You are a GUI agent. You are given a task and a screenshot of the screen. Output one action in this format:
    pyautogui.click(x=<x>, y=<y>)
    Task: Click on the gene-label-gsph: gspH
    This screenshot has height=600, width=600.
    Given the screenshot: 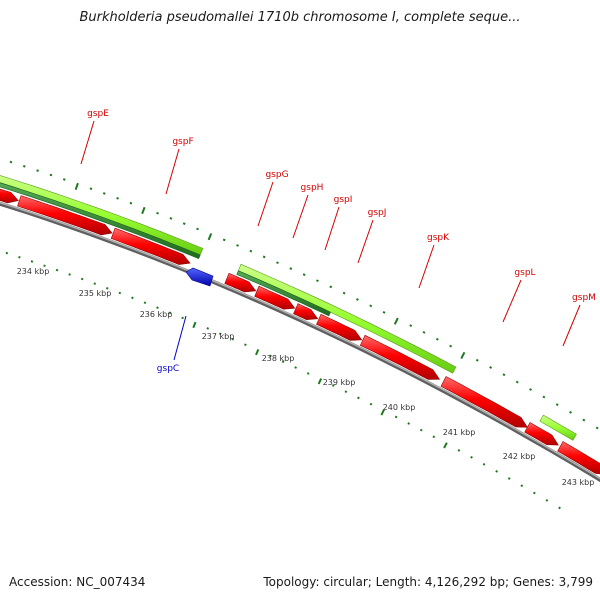 What is the action you would take?
    pyautogui.click(x=312, y=188)
    